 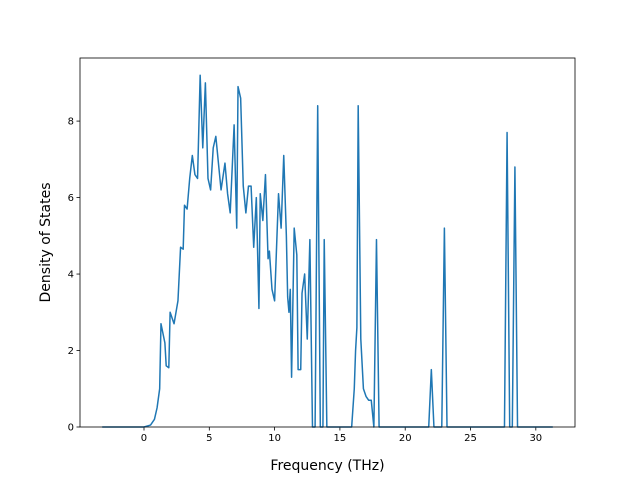 I want to click on y-tick-label: 2, so click(x=71, y=351).